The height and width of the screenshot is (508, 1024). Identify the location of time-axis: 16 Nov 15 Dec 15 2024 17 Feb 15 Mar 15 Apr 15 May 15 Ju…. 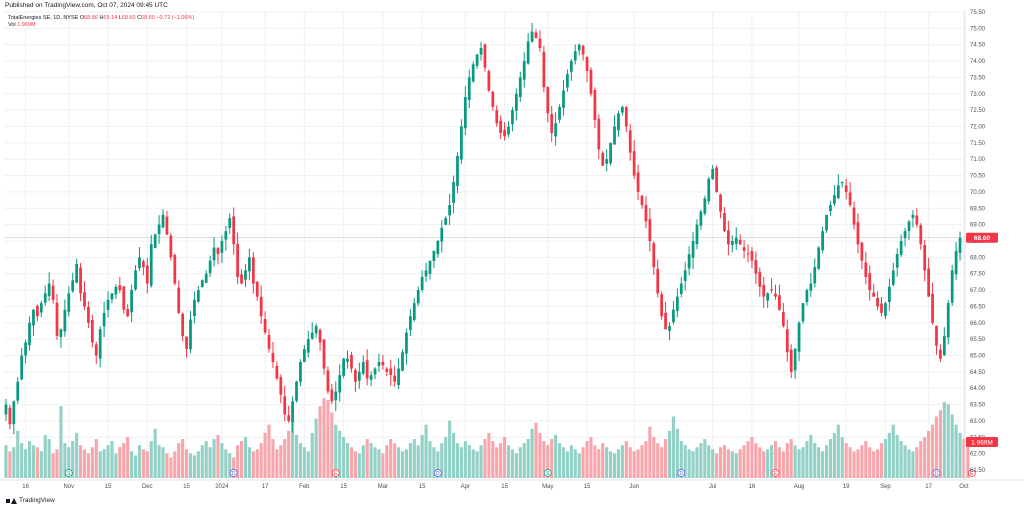
(512, 484).